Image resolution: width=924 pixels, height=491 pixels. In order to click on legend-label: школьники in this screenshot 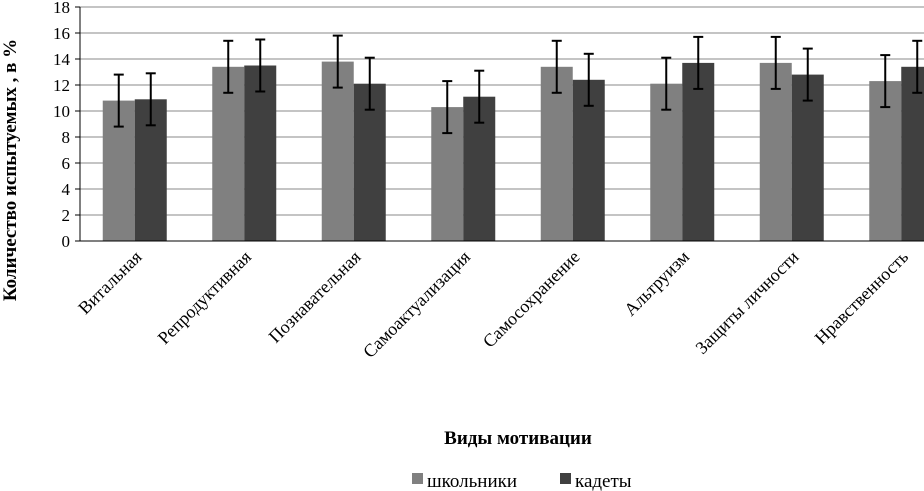, I will do `click(472, 481)`.